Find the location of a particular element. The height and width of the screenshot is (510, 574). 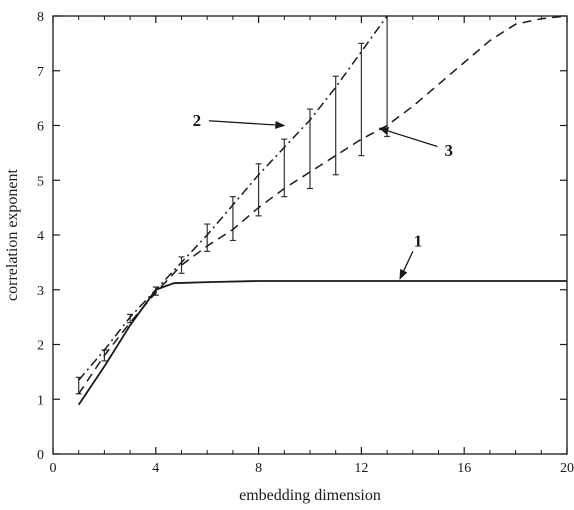

x-tick-label: 4 is located at coordinates (155, 468).